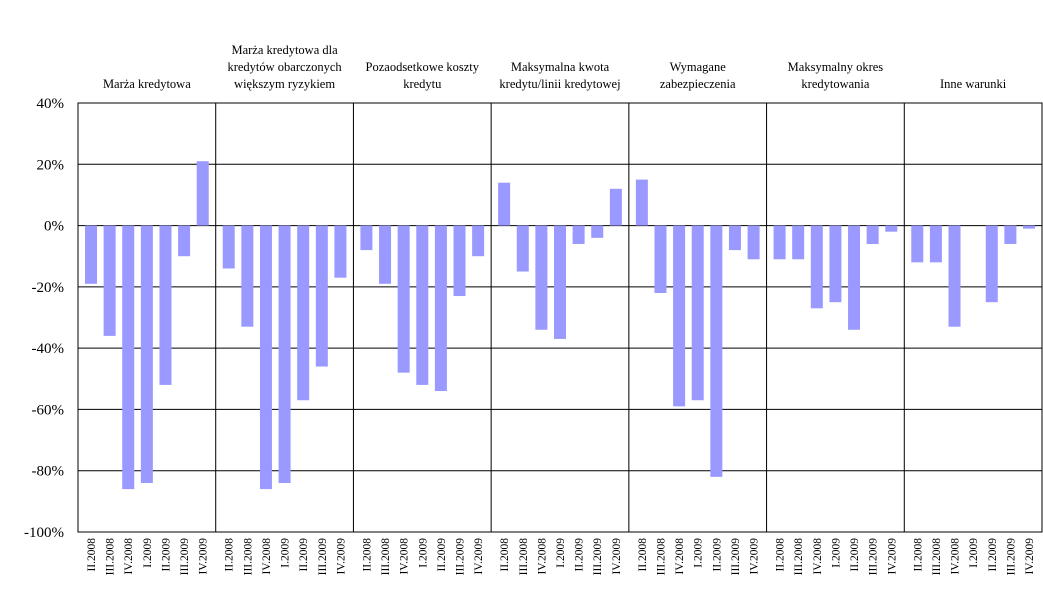 The height and width of the screenshot is (590, 1043). I want to click on panel-title: Pozaodsetkowe koszty kredytu, so click(422, 75).